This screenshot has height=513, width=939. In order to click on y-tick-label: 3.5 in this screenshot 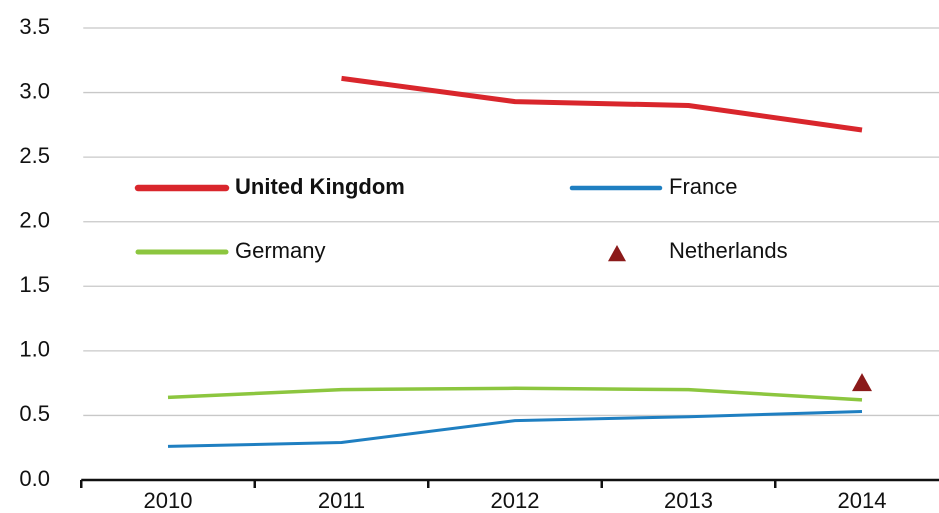, I will do `click(34, 26)`.